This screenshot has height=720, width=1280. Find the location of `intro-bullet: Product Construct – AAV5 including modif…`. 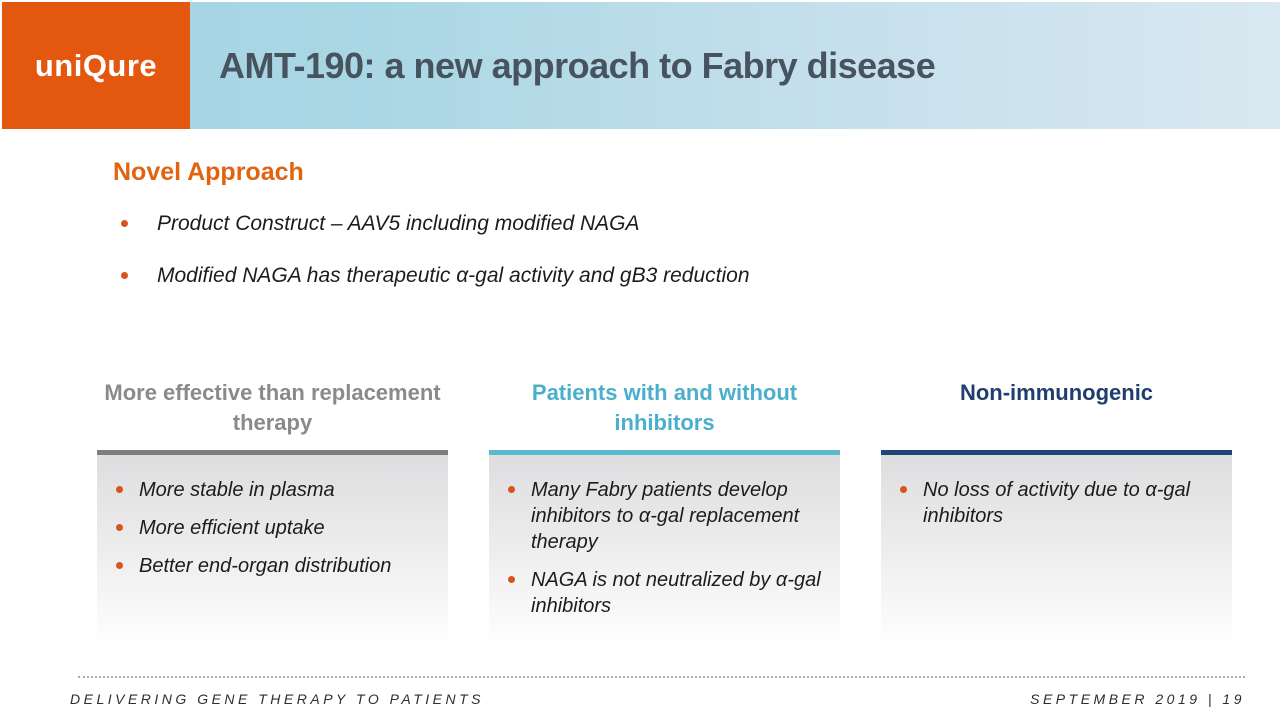

intro-bullet: Product Construct – AAV5 including modif… is located at coordinates (569, 223).